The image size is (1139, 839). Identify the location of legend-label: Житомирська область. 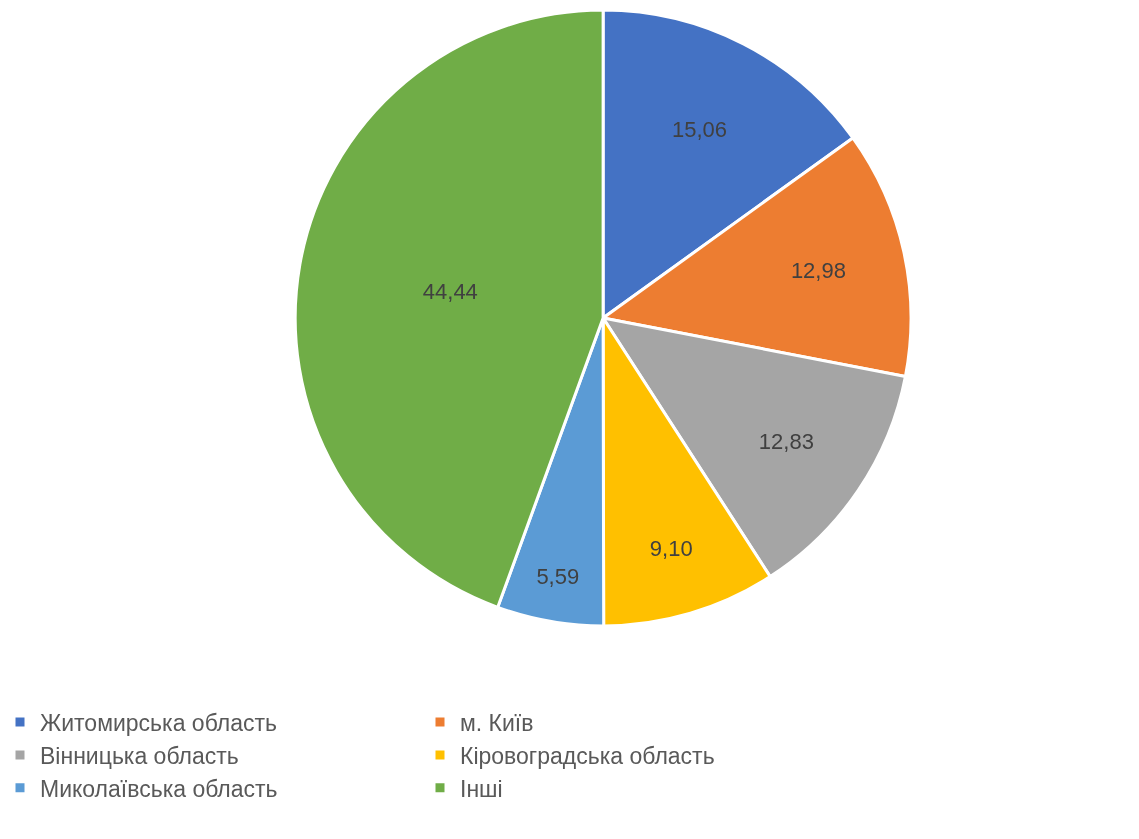
(159, 722).